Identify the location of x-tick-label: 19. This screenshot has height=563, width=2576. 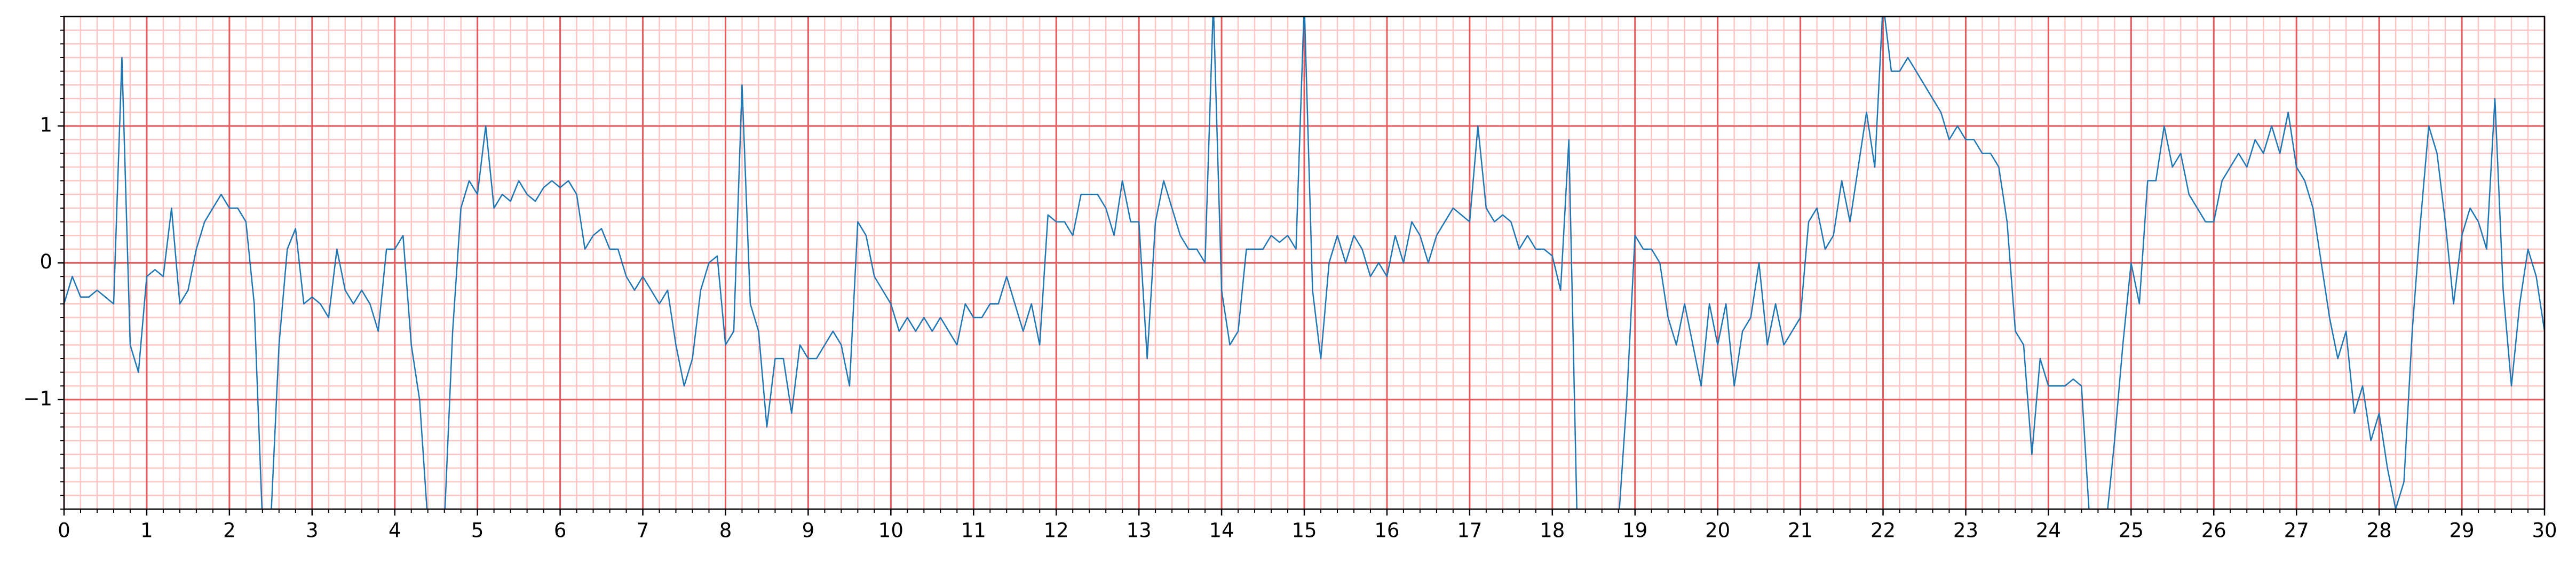
(1634, 530).